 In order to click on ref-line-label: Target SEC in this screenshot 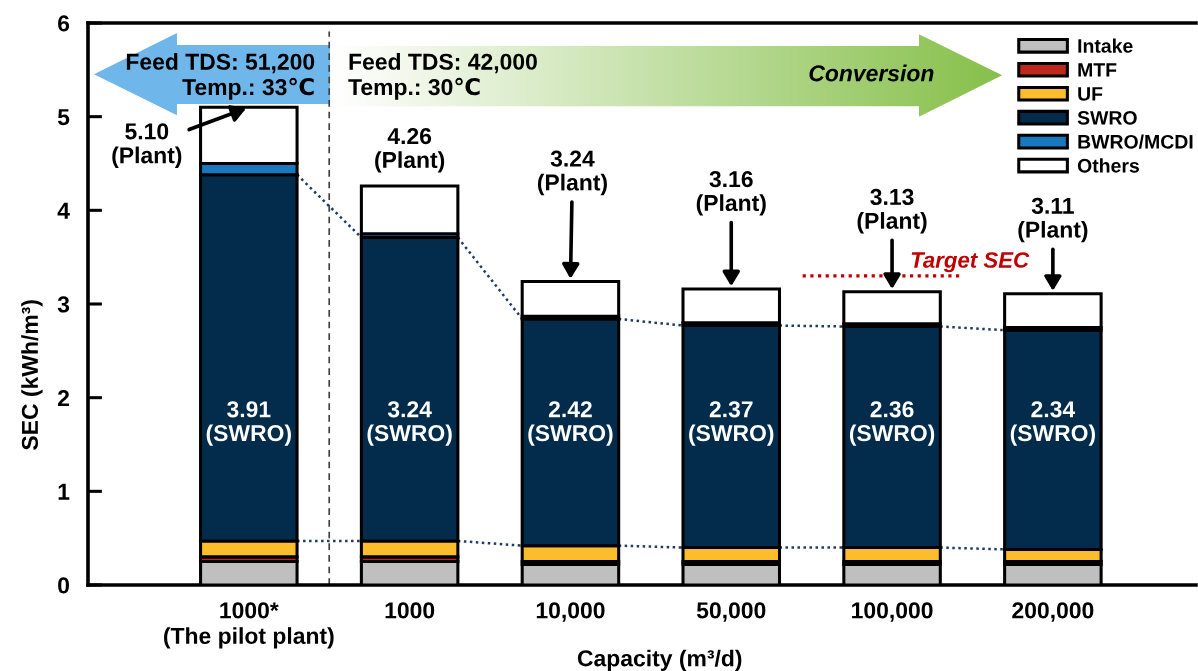, I will do `click(970, 262)`.